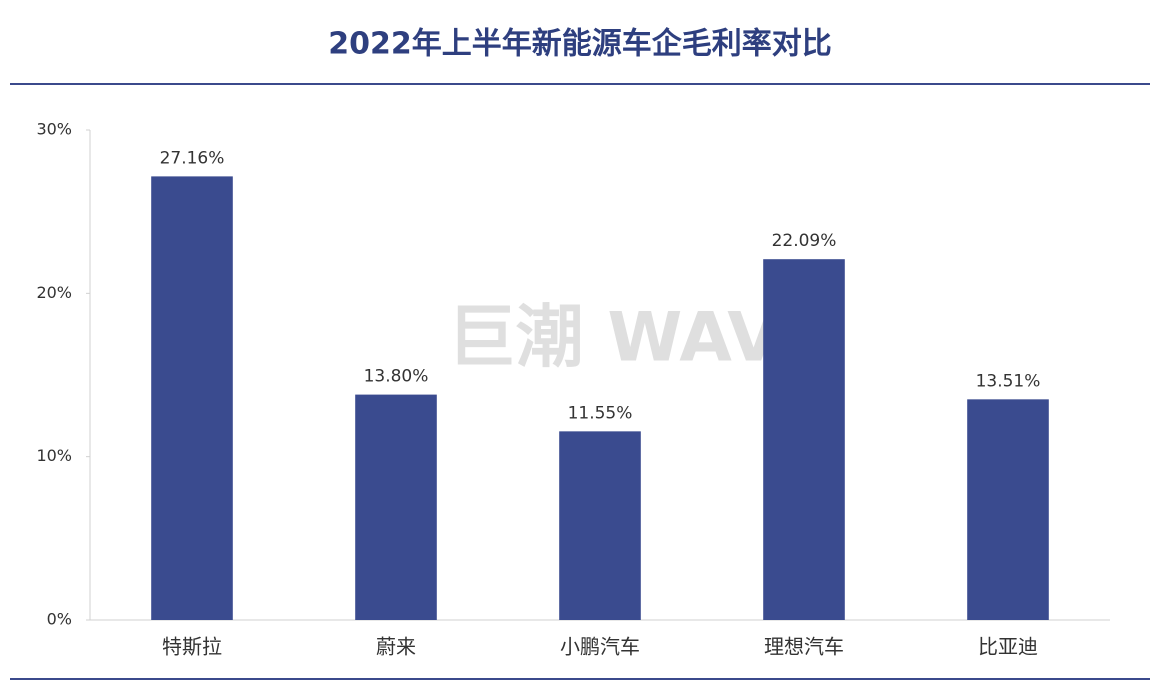 The height and width of the screenshot is (685, 1159). What do you see at coordinates (54, 455) in the screenshot?
I see `y-tick-label: 10%` at bounding box center [54, 455].